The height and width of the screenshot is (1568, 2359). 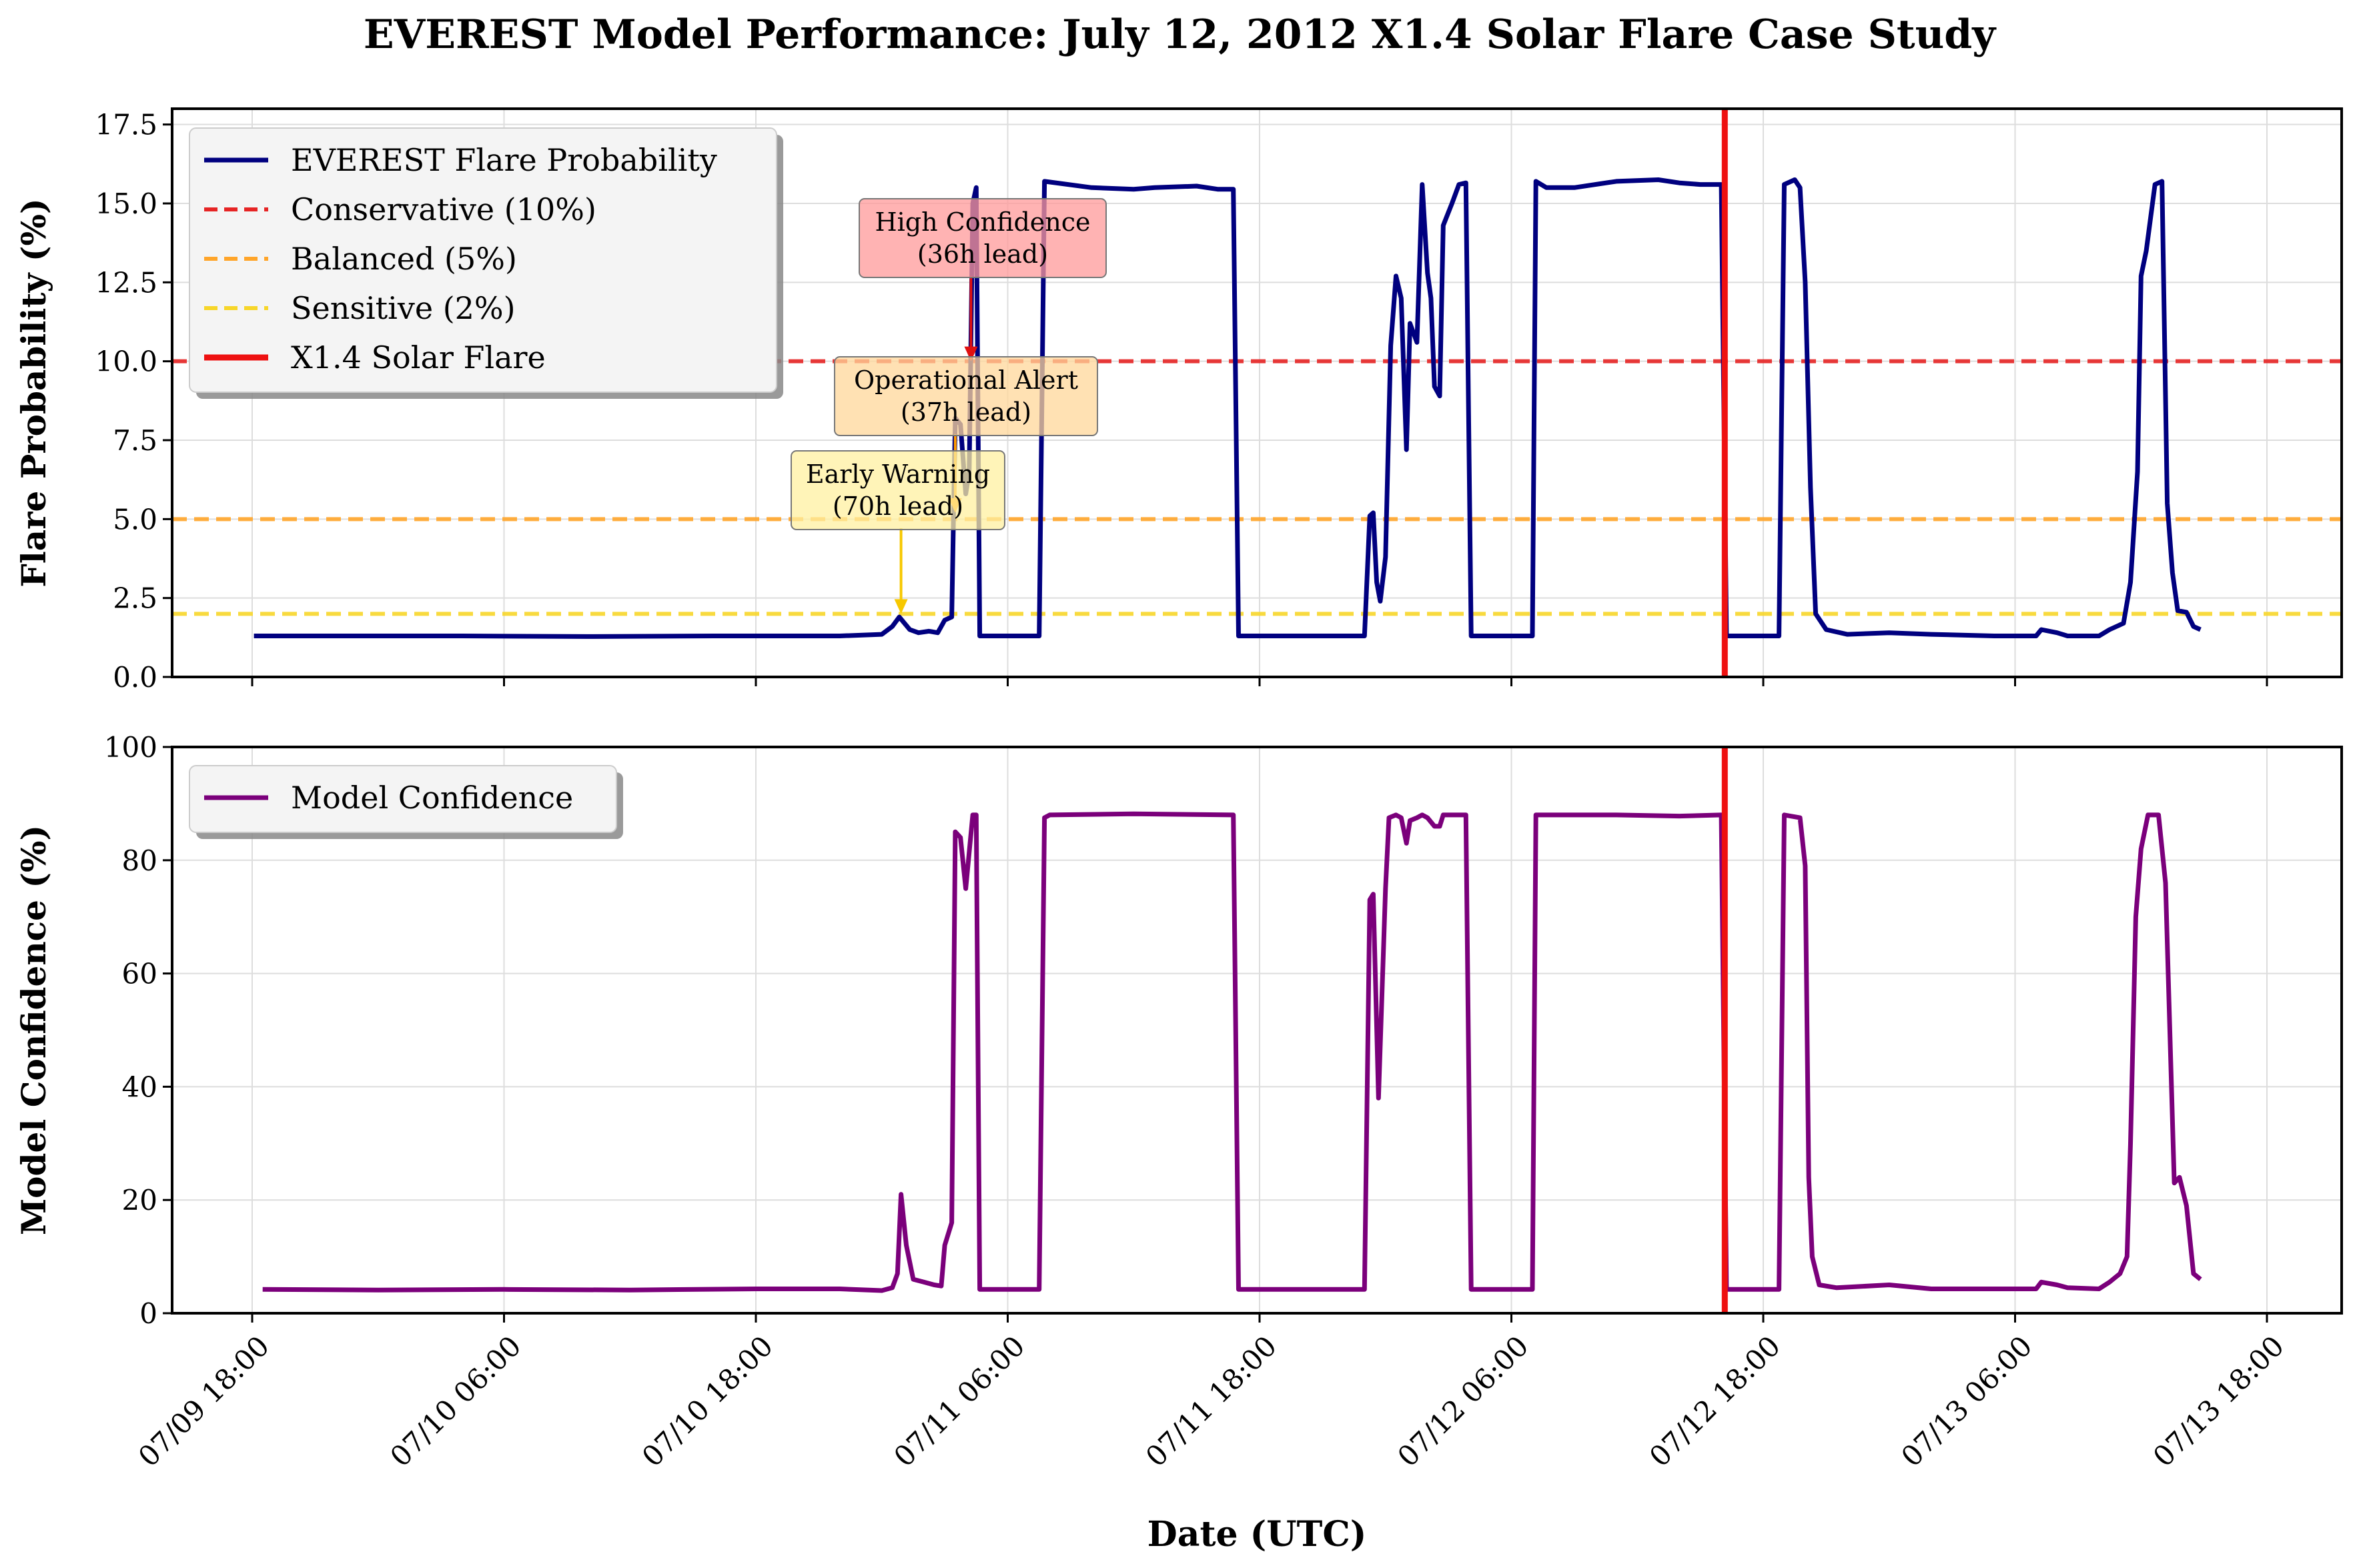 I want to click on x-axis-label: Date (UTC), so click(x=1257, y=1534).